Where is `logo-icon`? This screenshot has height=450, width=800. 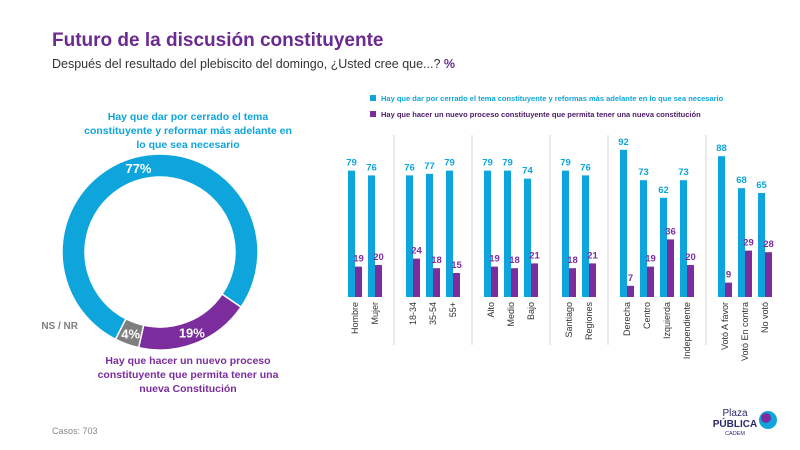
logo-icon is located at coordinates (766, 418).